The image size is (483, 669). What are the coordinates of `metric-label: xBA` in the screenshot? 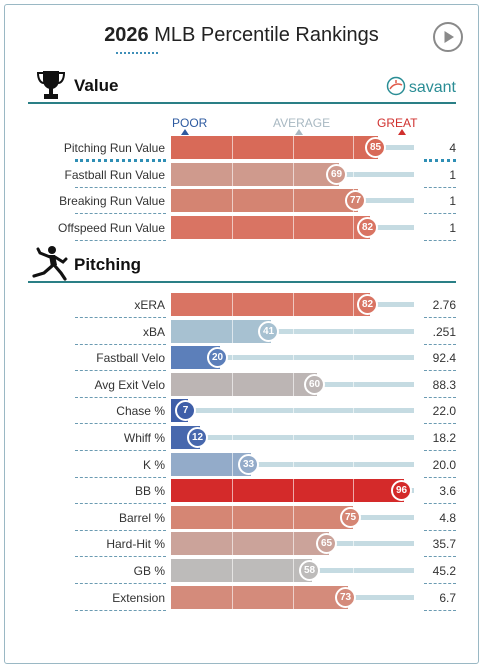 It's located at (153, 331).